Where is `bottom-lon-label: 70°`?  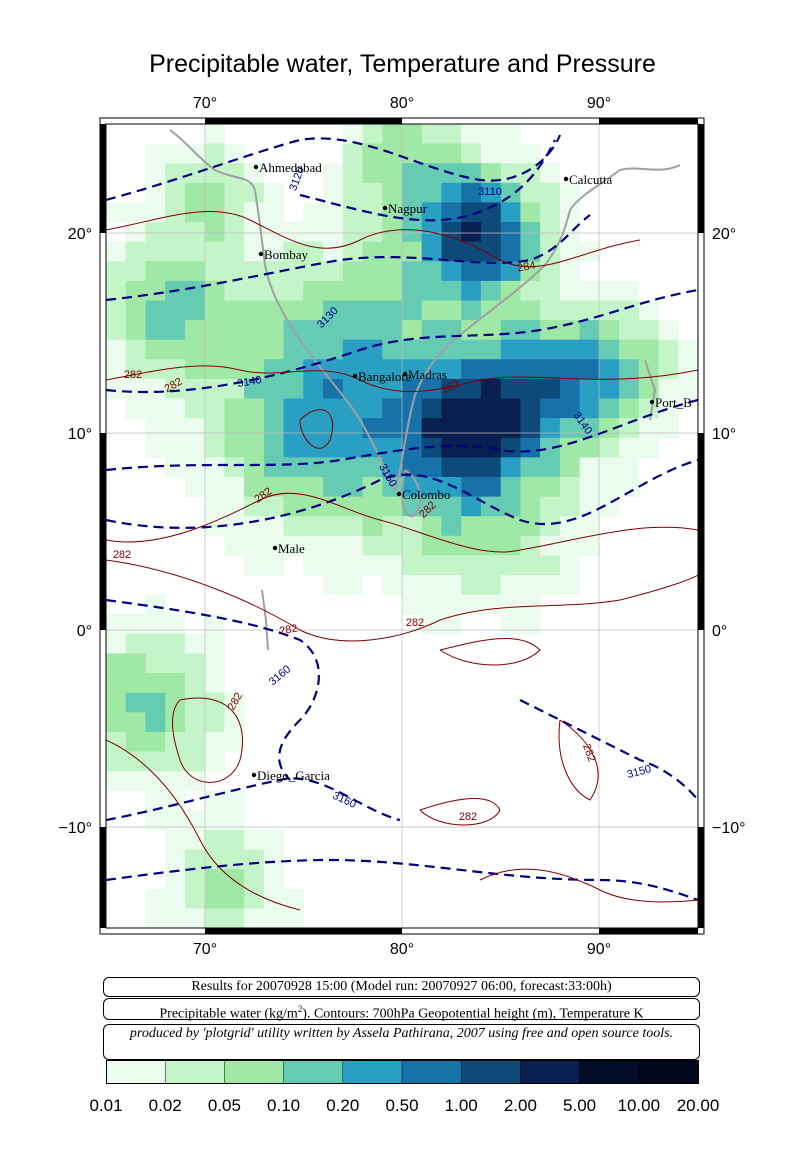
bottom-lon-label: 70° is located at coordinates (205, 949).